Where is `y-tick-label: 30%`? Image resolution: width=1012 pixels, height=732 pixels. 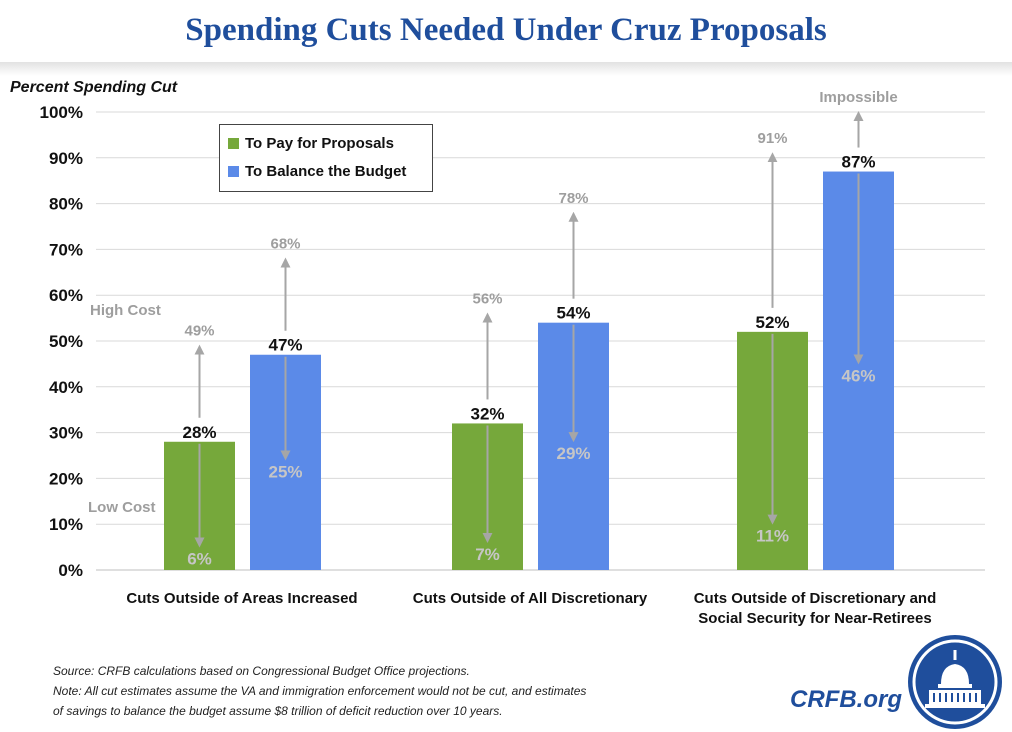
y-tick-label: 30% is located at coordinates (66, 433).